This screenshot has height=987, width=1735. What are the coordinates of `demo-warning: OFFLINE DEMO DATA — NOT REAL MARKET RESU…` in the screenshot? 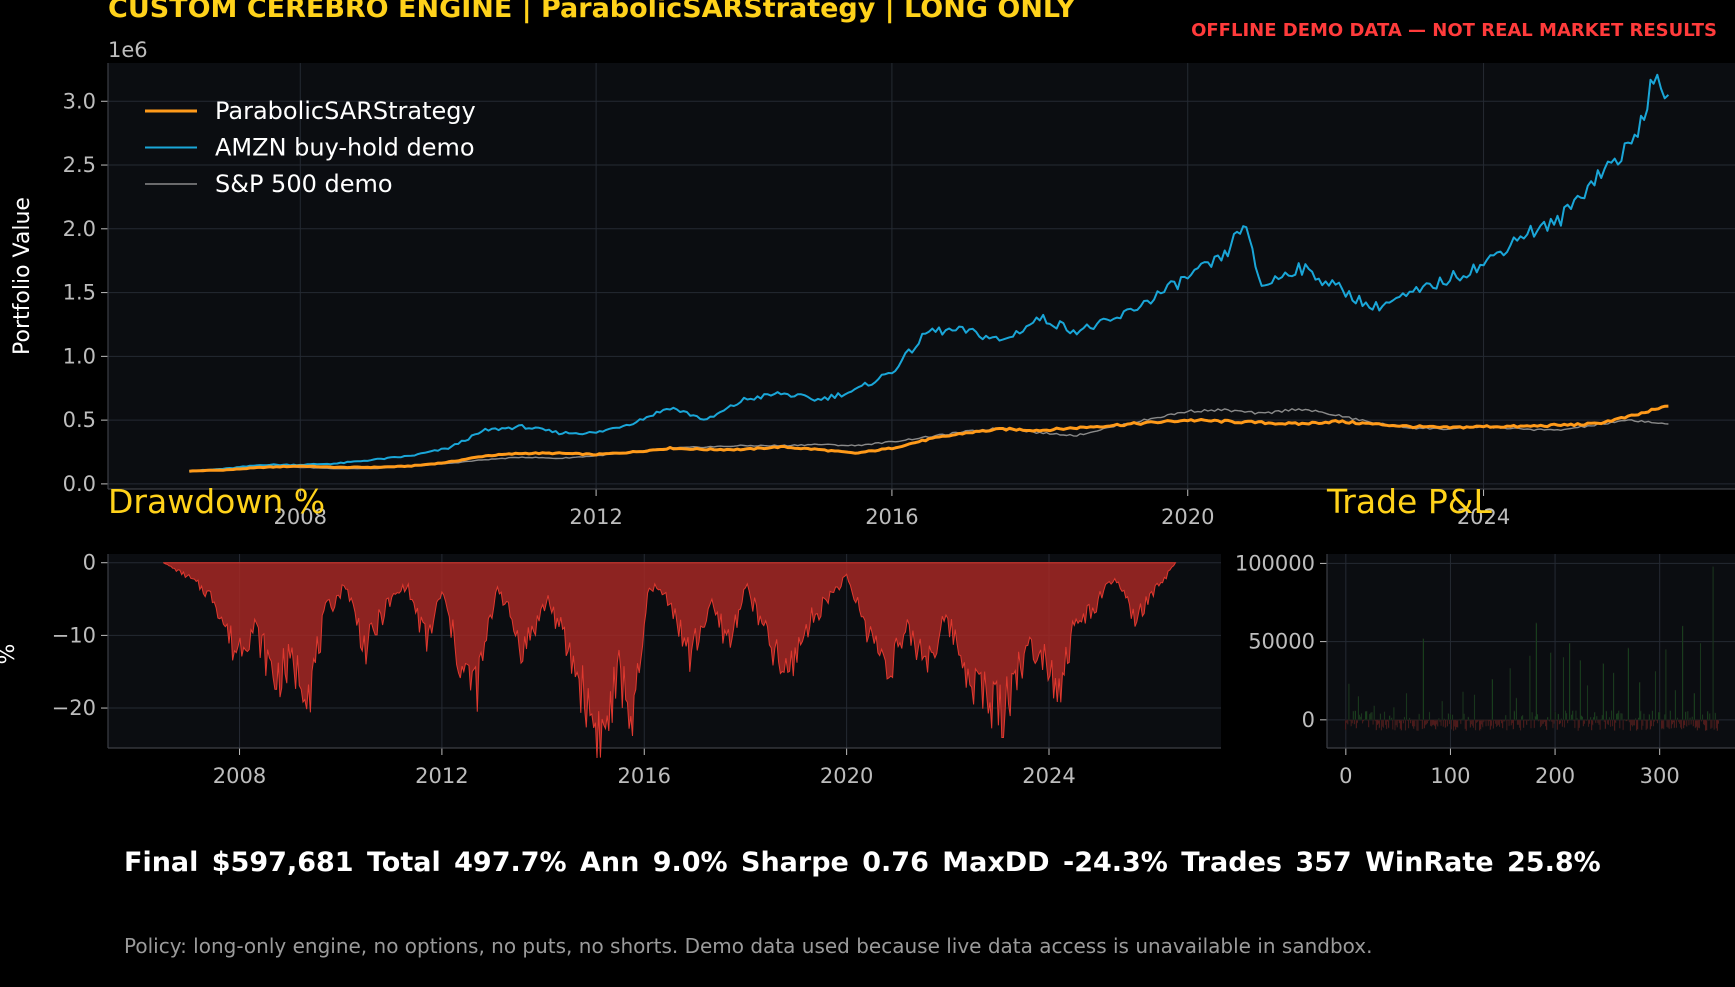 It's located at (1454, 30).